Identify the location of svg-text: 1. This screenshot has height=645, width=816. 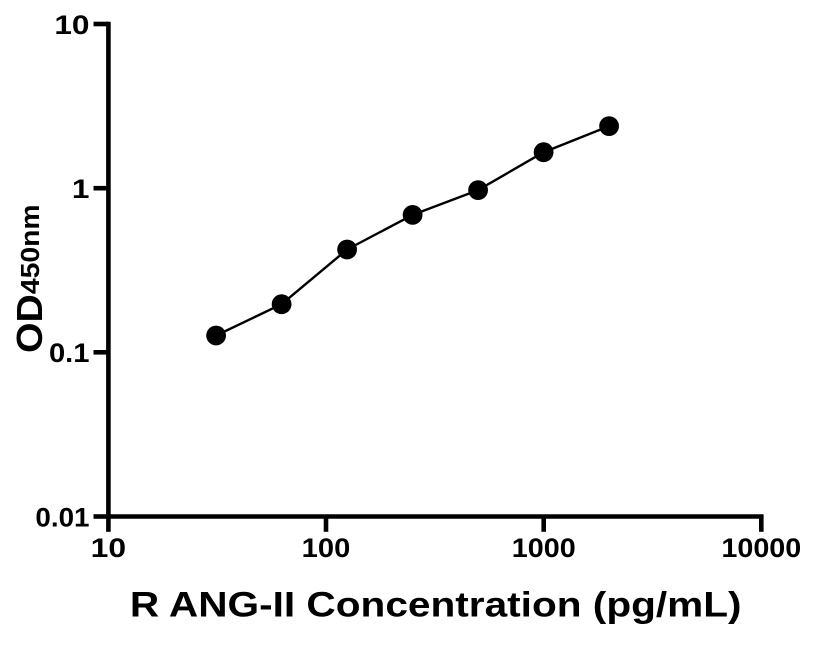
(81, 189).